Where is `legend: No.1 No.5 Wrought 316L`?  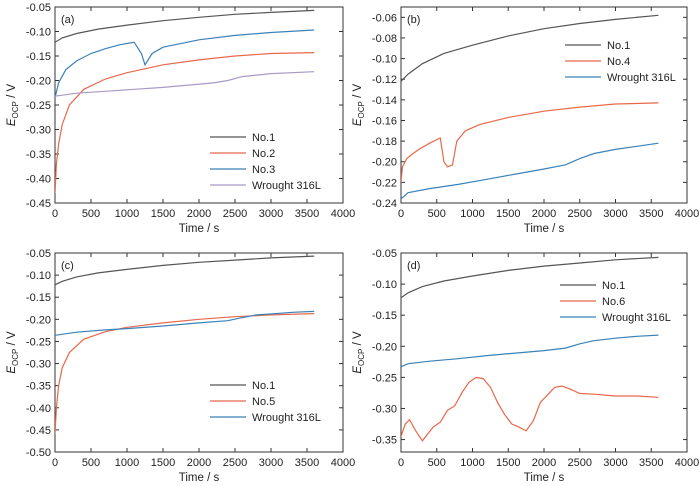 legend: No.1 No.5 Wrought 316L is located at coordinates (265, 402).